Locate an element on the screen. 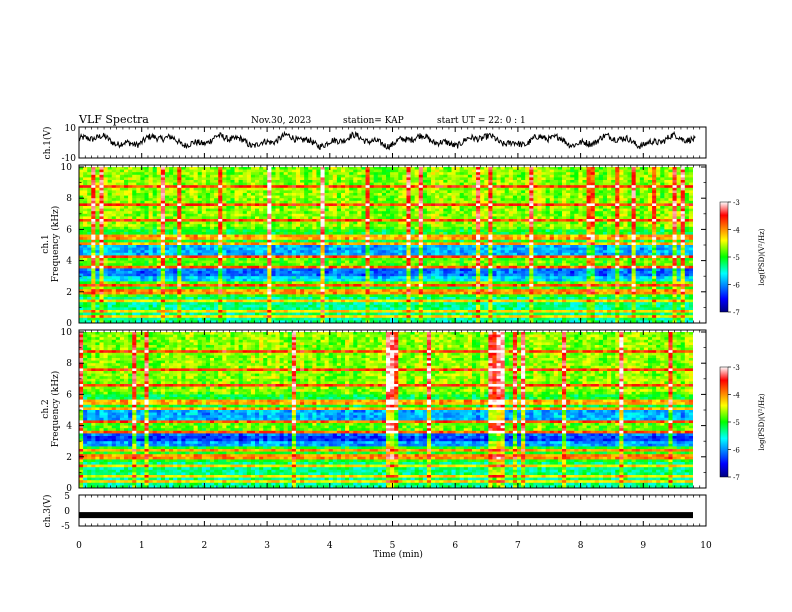 The image size is (792, 612). time-tick-label: 7 is located at coordinates (518, 546).